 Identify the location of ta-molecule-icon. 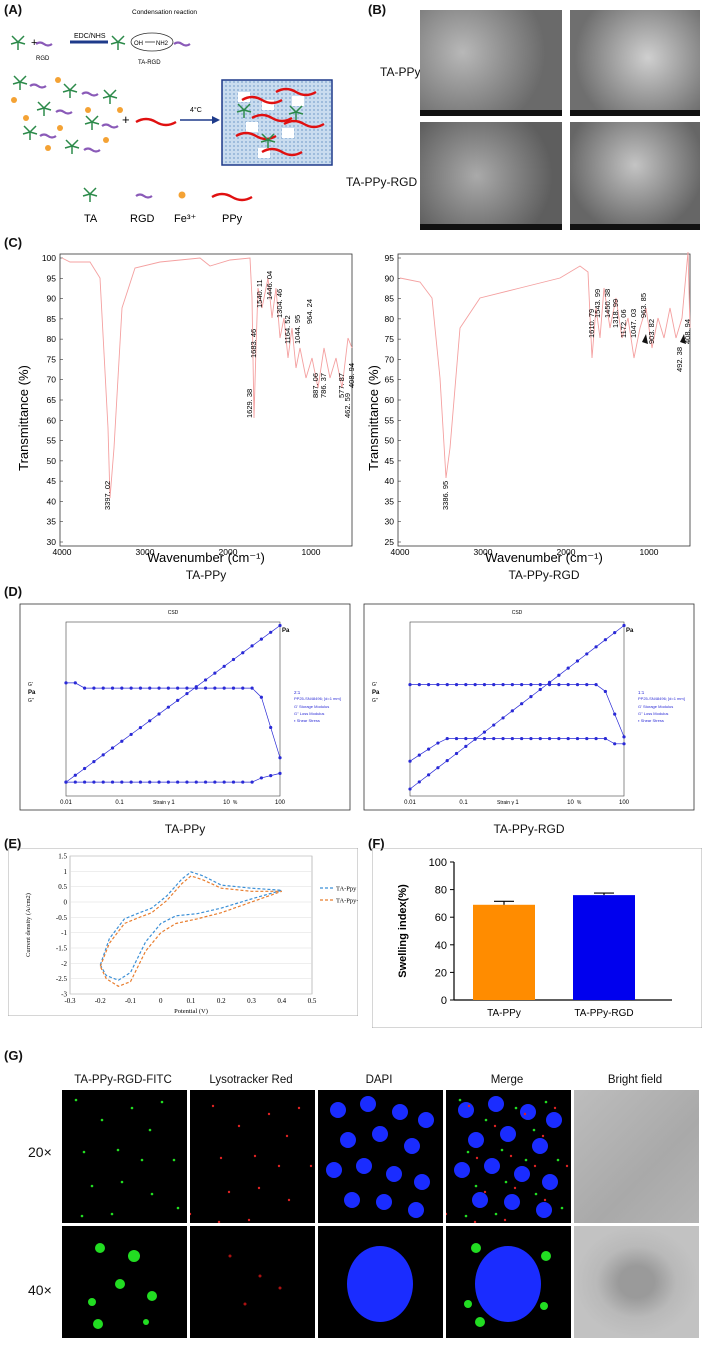
(18, 43).